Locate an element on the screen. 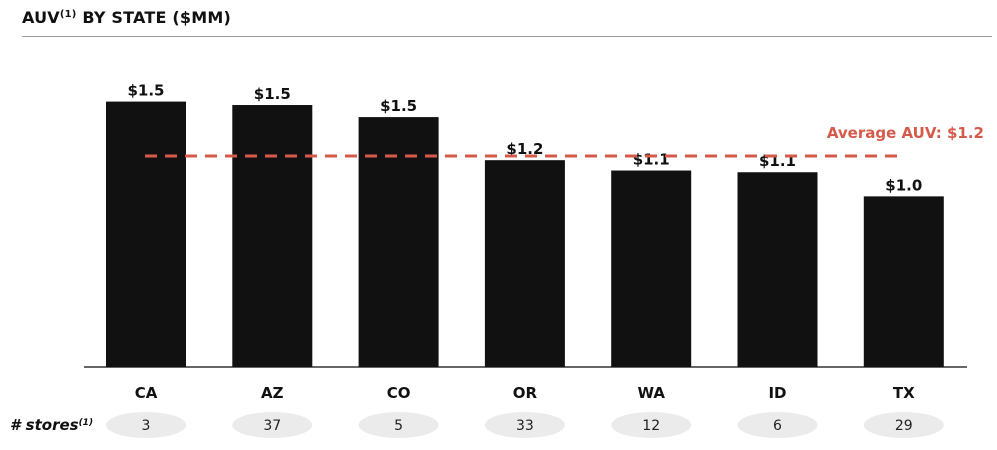  store-count-or: 33 is located at coordinates (525, 426).